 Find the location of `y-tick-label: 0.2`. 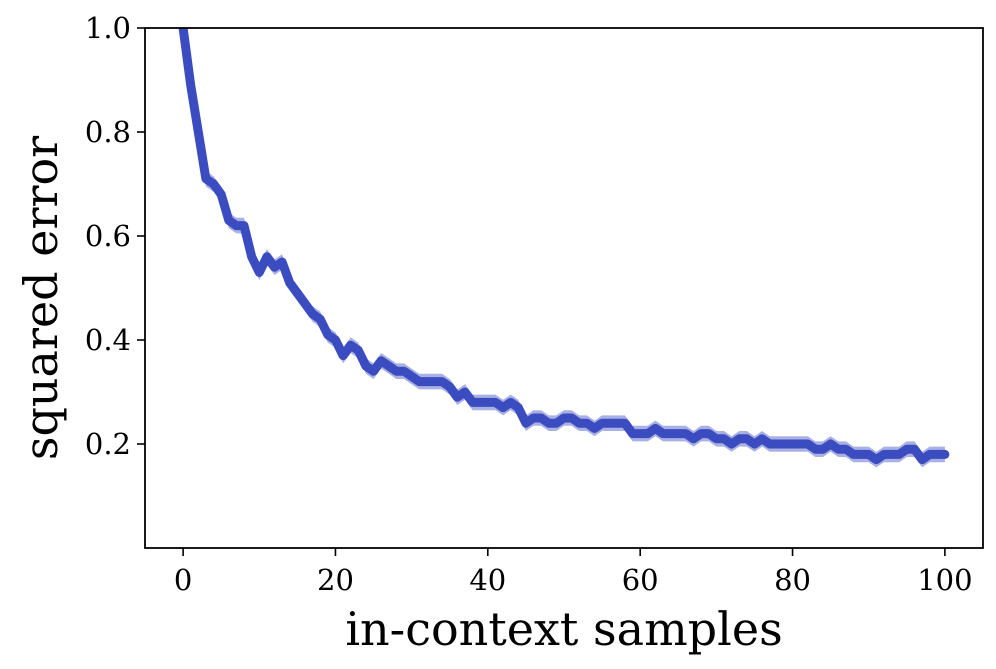

y-tick-label: 0.2 is located at coordinates (108, 444).